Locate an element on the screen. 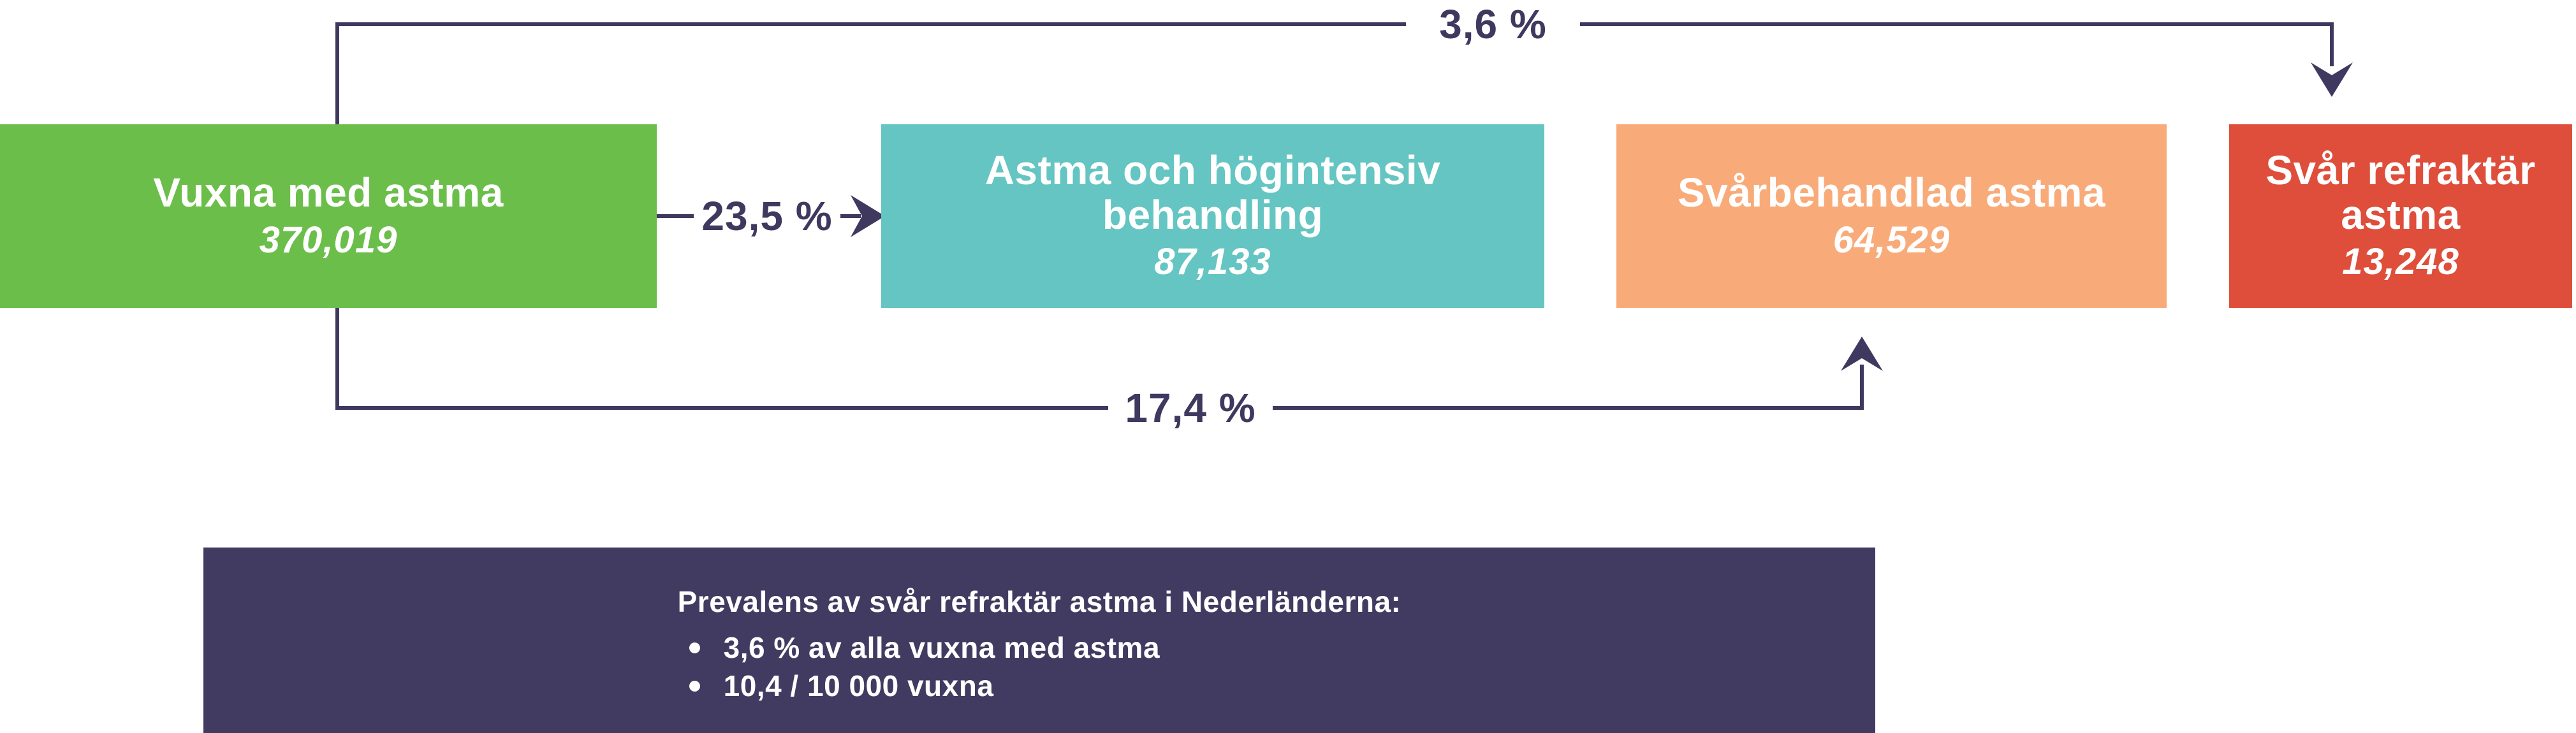 This screenshot has height=733, width=2576. flow-box-label: Svårbehandlad astma is located at coordinates (1892, 192).